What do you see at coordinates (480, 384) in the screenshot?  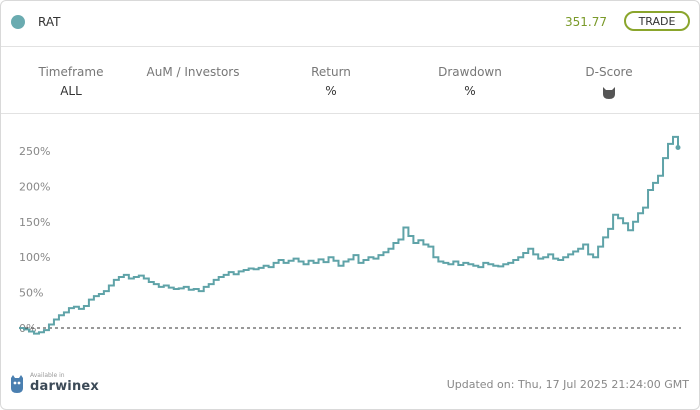 I see `updated-label: Updated on:` at bounding box center [480, 384].